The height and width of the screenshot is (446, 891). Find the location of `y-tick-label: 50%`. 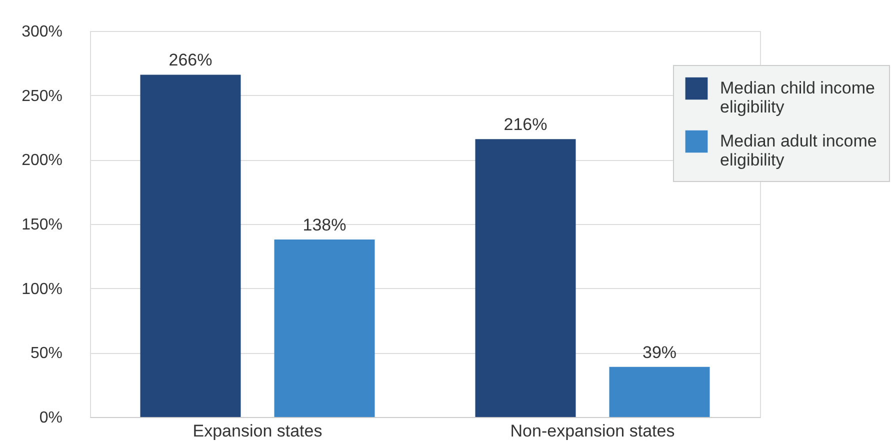

y-tick-label: 50% is located at coordinates (46, 353).